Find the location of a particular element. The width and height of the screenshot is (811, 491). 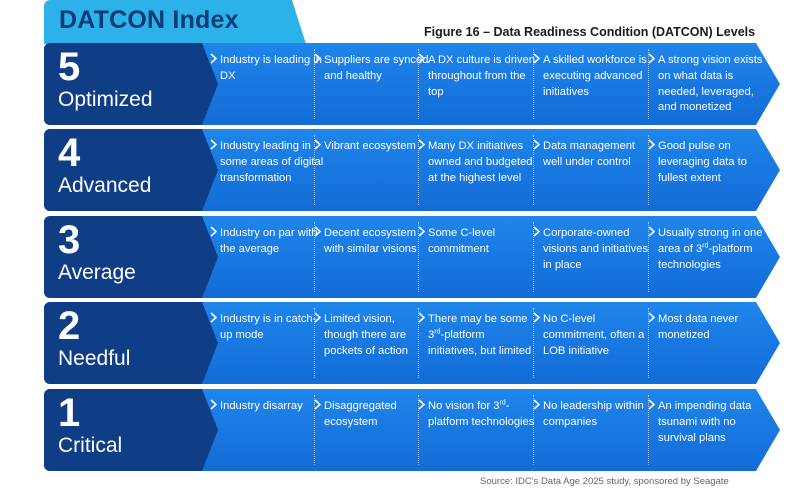

level-name: Critical is located at coordinates (90, 445).